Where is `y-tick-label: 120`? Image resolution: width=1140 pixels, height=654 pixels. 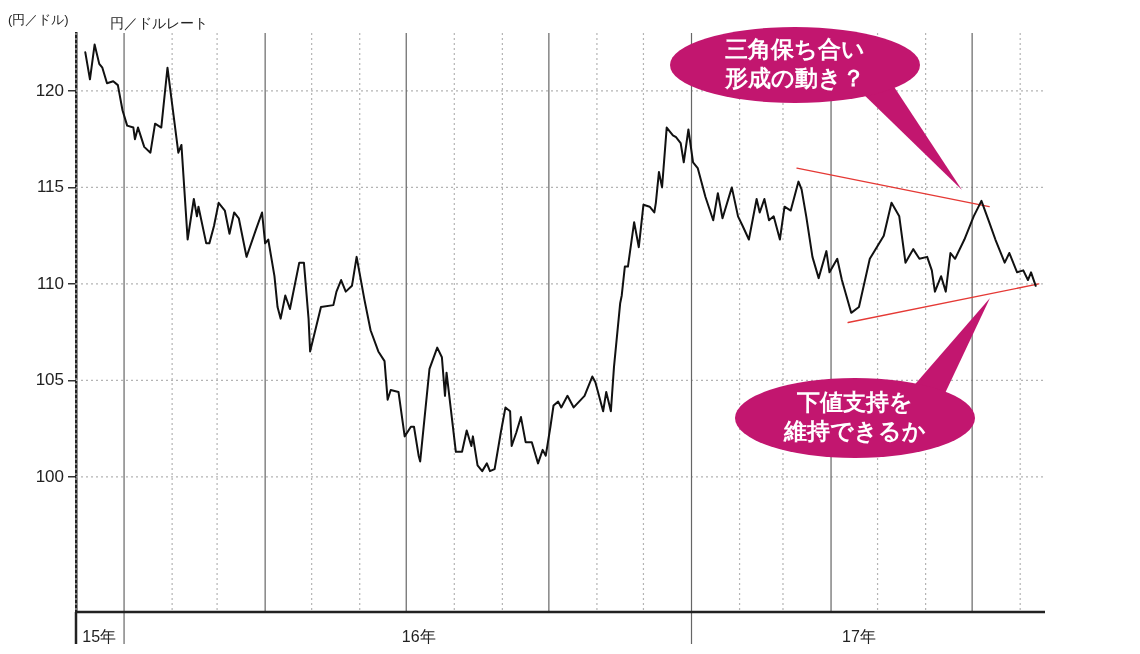 y-tick-label: 120 is located at coordinates (49, 90).